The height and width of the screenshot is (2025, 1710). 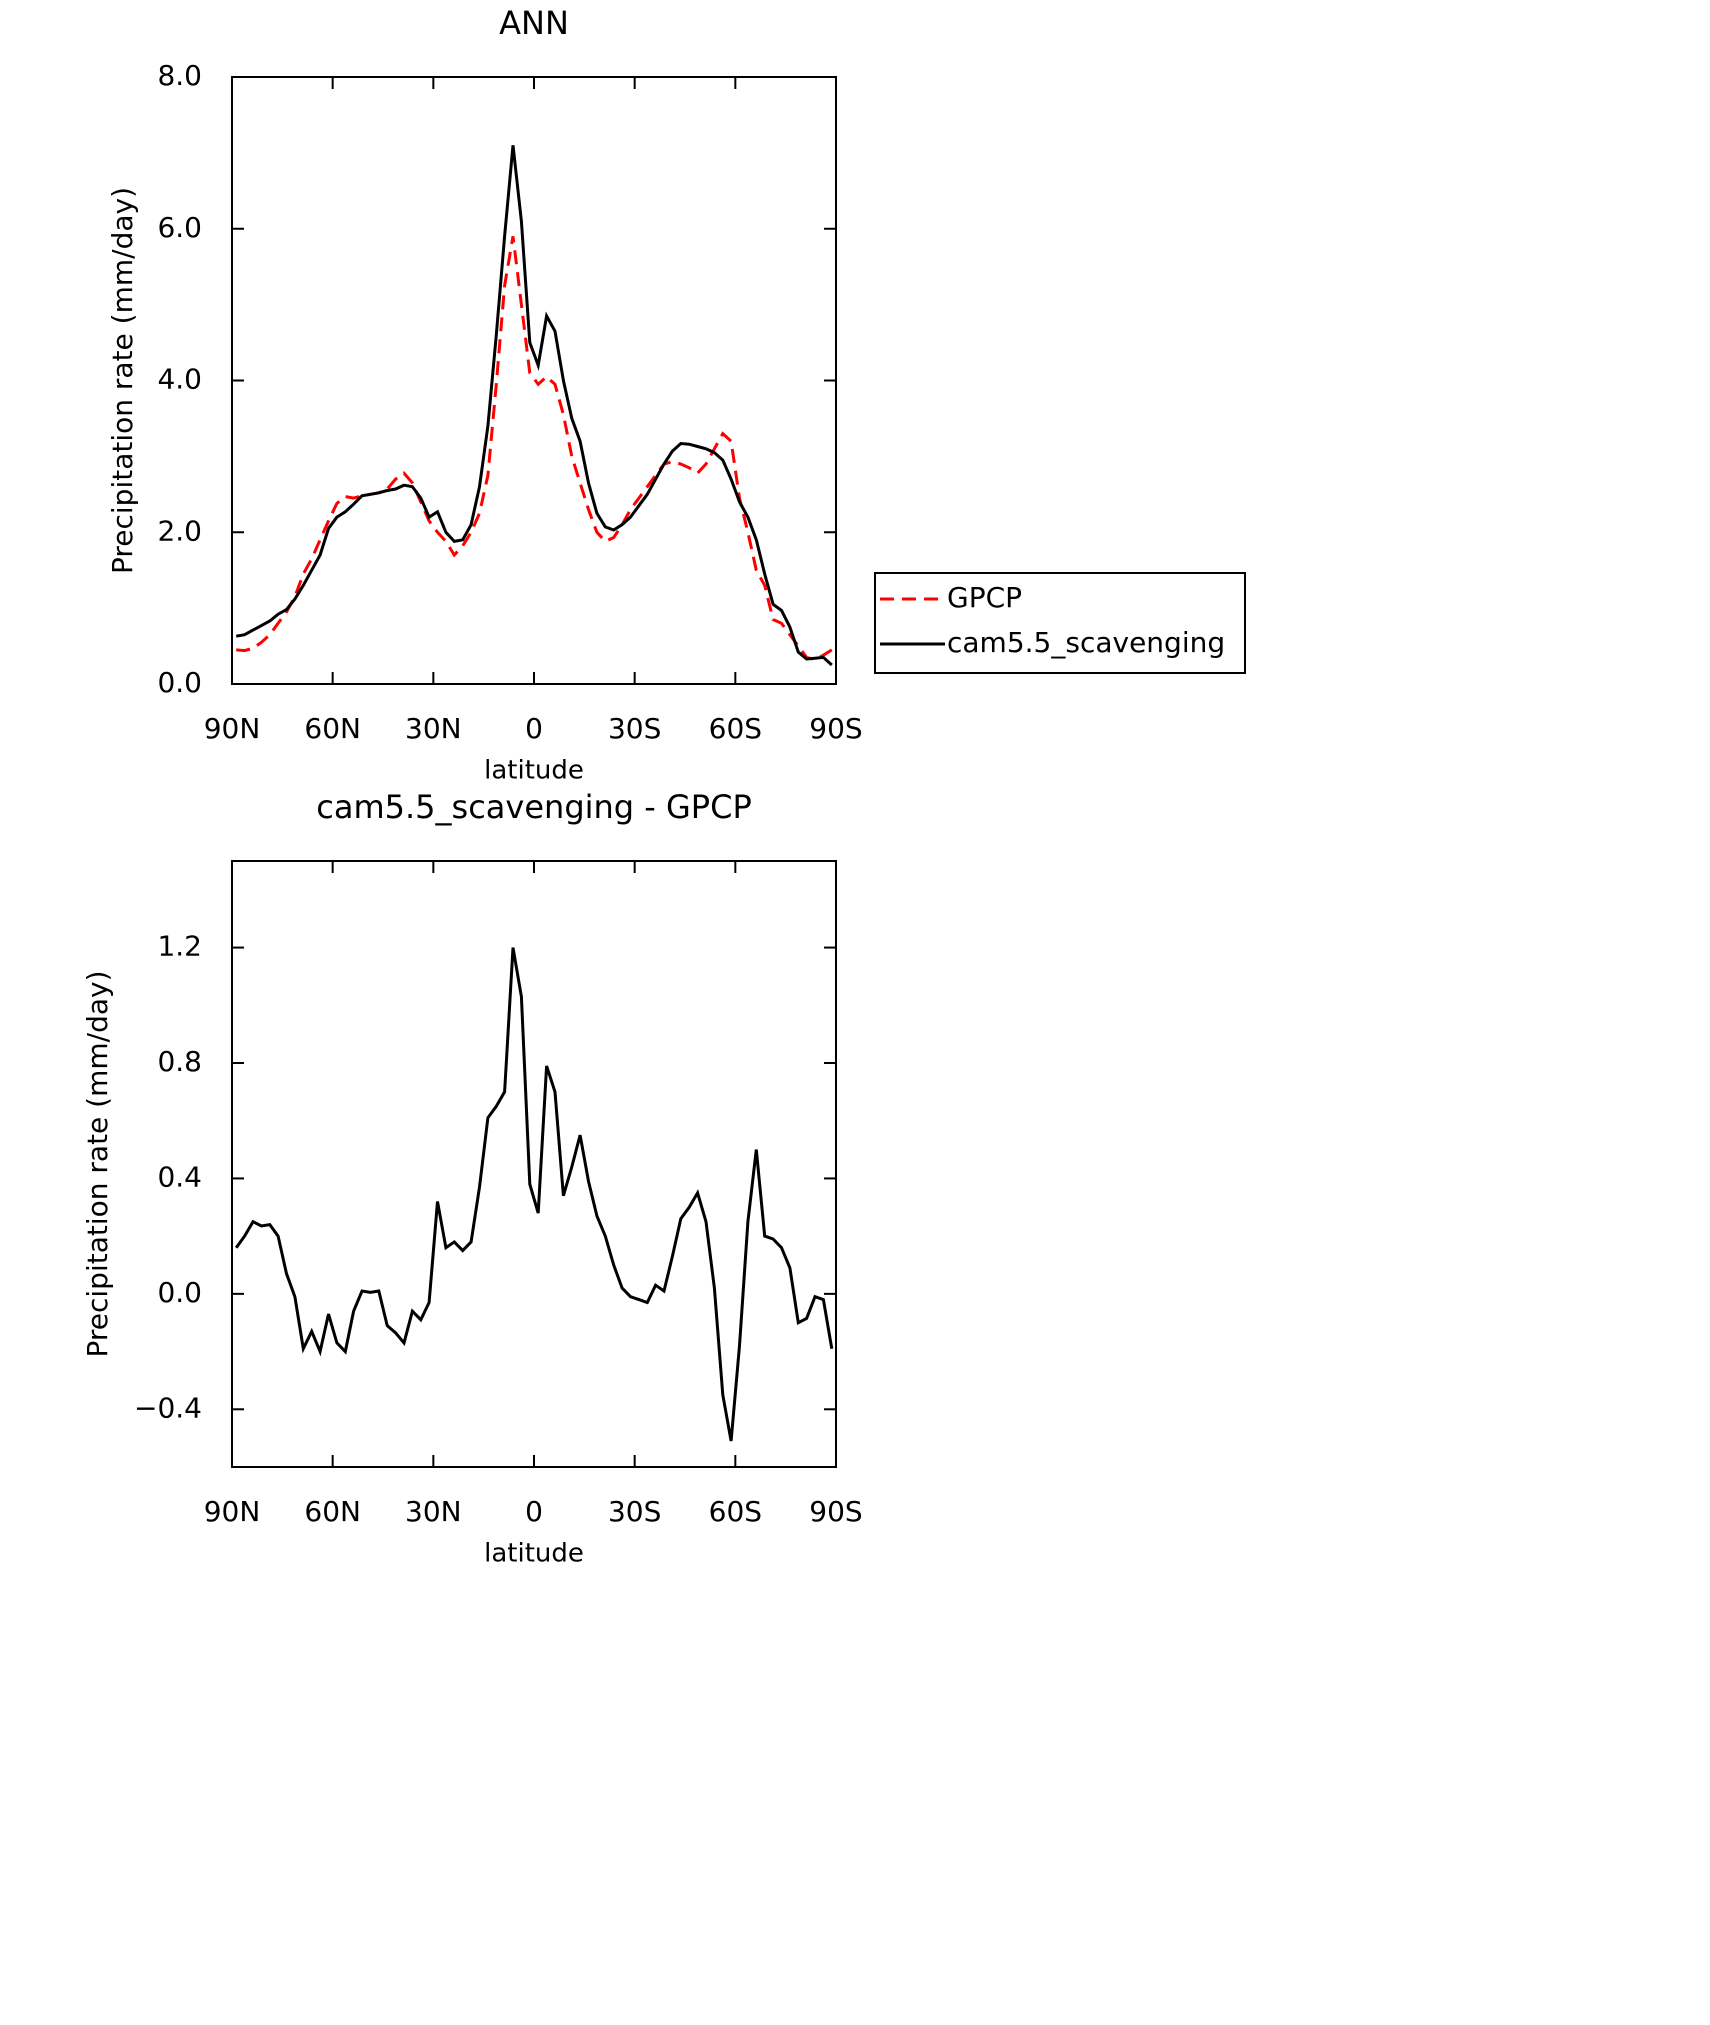 I want to click on y-tick-label: 0.4, so click(x=179, y=1176).